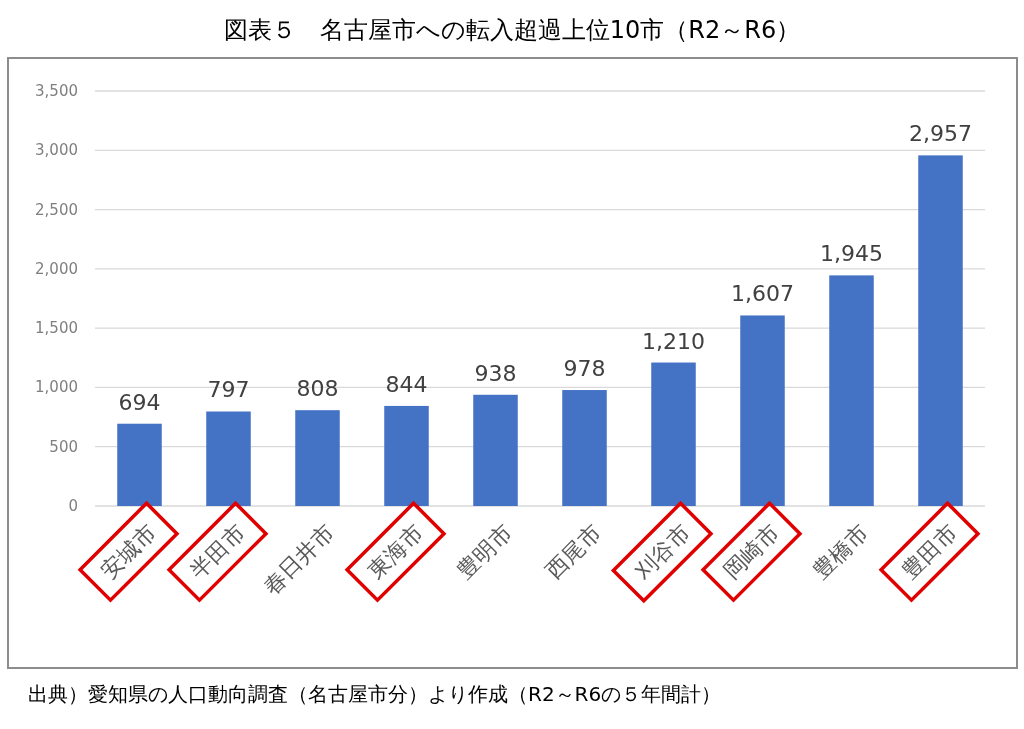 This screenshot has height=729, width=1024. What do you see at coordinates (228, 390) in the screenshot?
I see `data-label: 797` at bounding box center [228, 390].